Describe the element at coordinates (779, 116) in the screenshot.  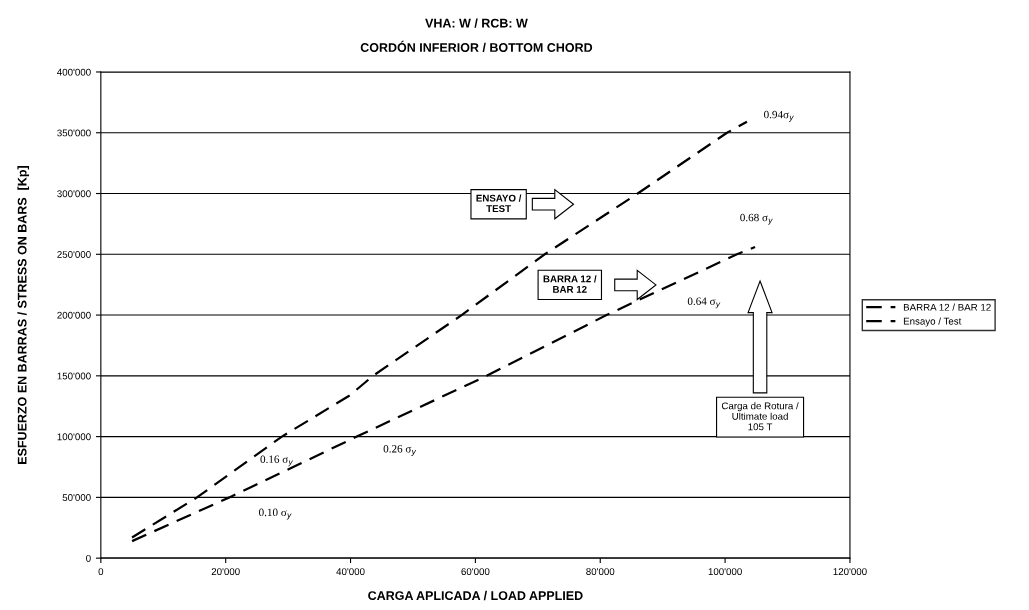
I see `annotation: 0.94σ$_{y}$` at that location.